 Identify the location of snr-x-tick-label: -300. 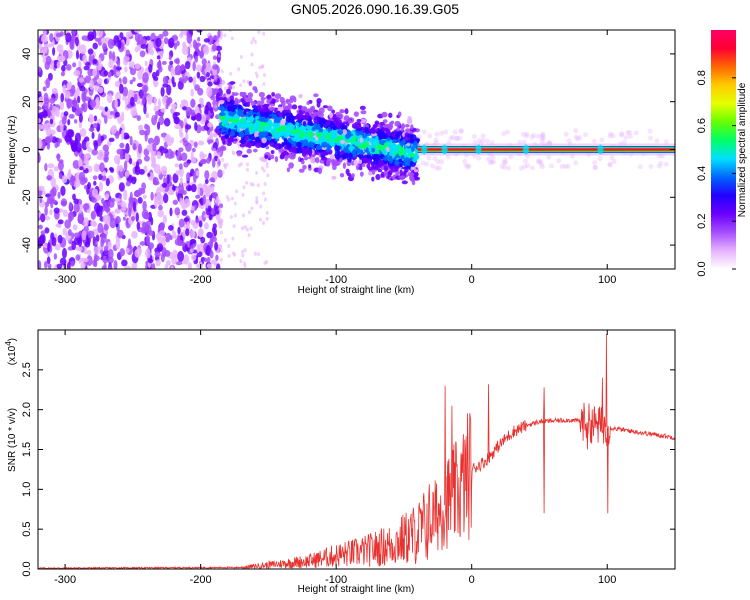
(65, 580).